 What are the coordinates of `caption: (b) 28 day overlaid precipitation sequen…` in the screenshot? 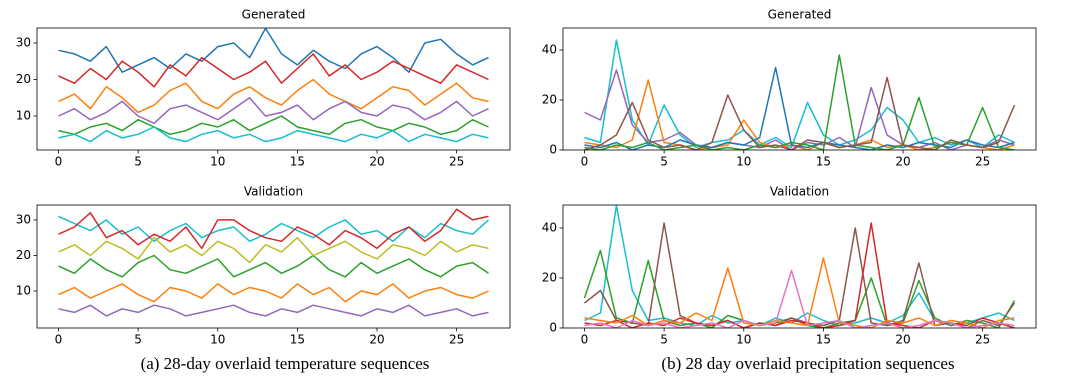 It's located at (807, 363).